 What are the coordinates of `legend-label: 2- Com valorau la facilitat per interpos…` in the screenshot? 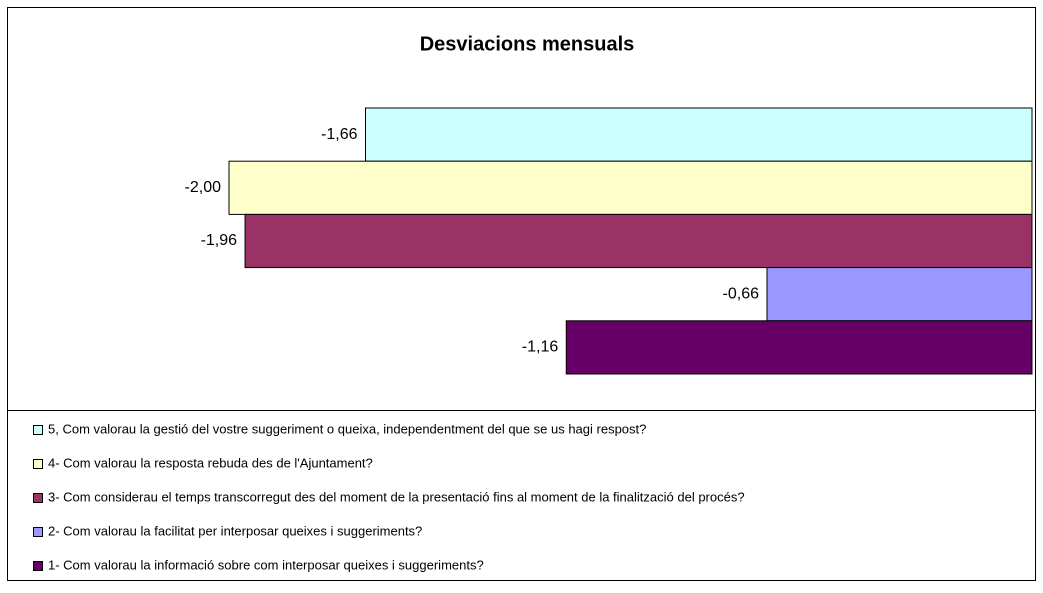 It's located at (235, 530).